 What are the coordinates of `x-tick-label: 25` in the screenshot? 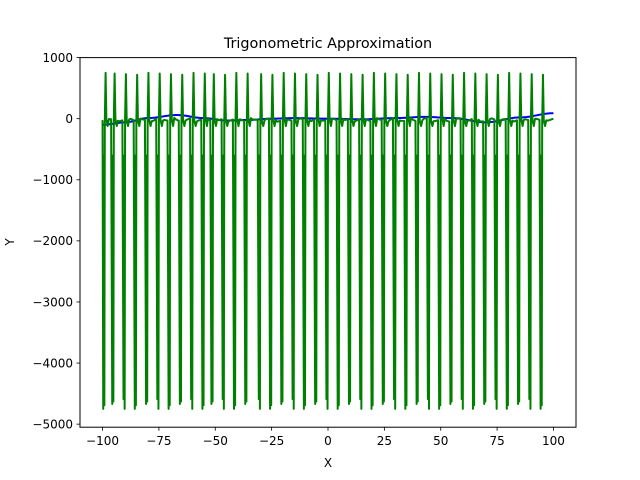 It's located at (384, 441).